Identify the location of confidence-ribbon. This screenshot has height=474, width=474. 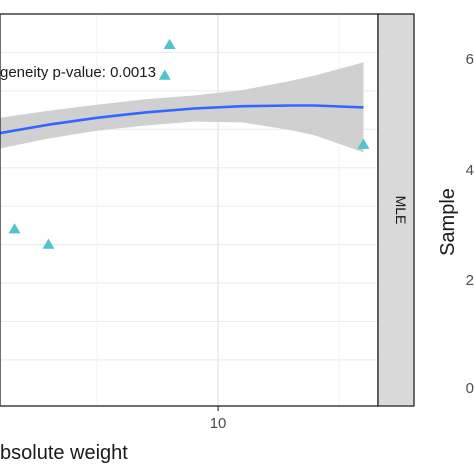
(182, 107).